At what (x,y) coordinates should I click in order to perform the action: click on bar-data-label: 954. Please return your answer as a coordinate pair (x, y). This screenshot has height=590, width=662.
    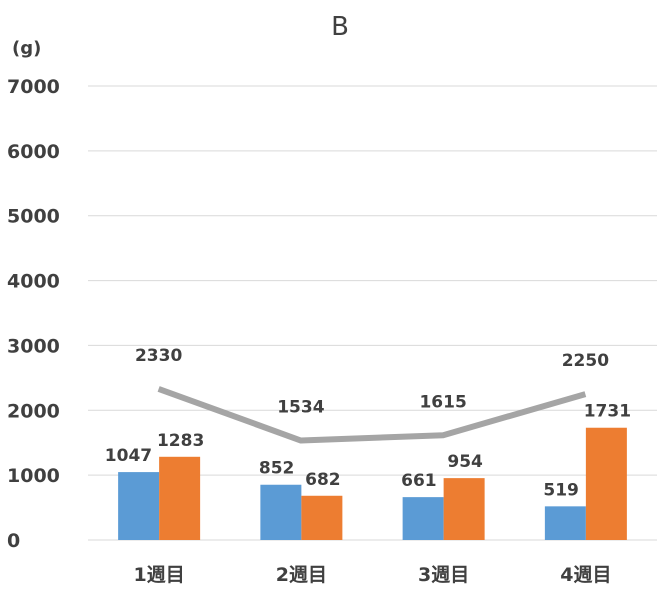
    Looking at the image, I should click on (465, 462).